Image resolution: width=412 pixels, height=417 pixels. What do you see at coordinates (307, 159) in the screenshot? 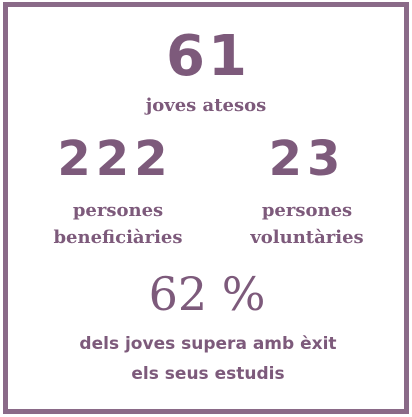
I see `stat-value: 23` at bounding box center [307, 159].